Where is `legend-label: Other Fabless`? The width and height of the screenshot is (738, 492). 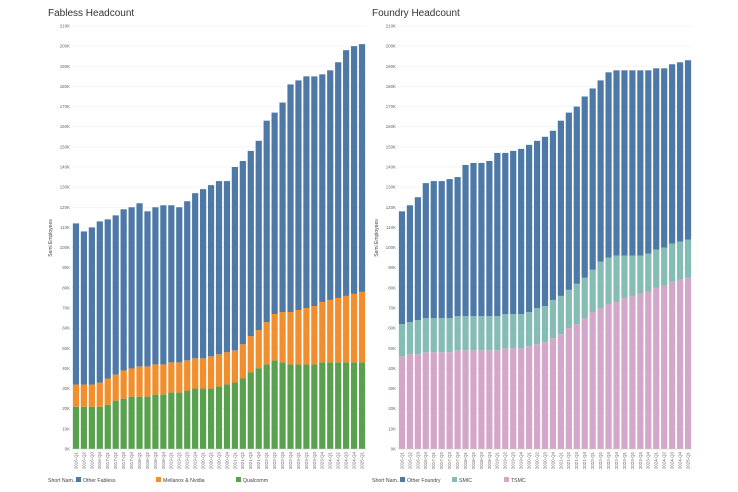
legend-label: Other Fabless is located at coordinates (99, 481).